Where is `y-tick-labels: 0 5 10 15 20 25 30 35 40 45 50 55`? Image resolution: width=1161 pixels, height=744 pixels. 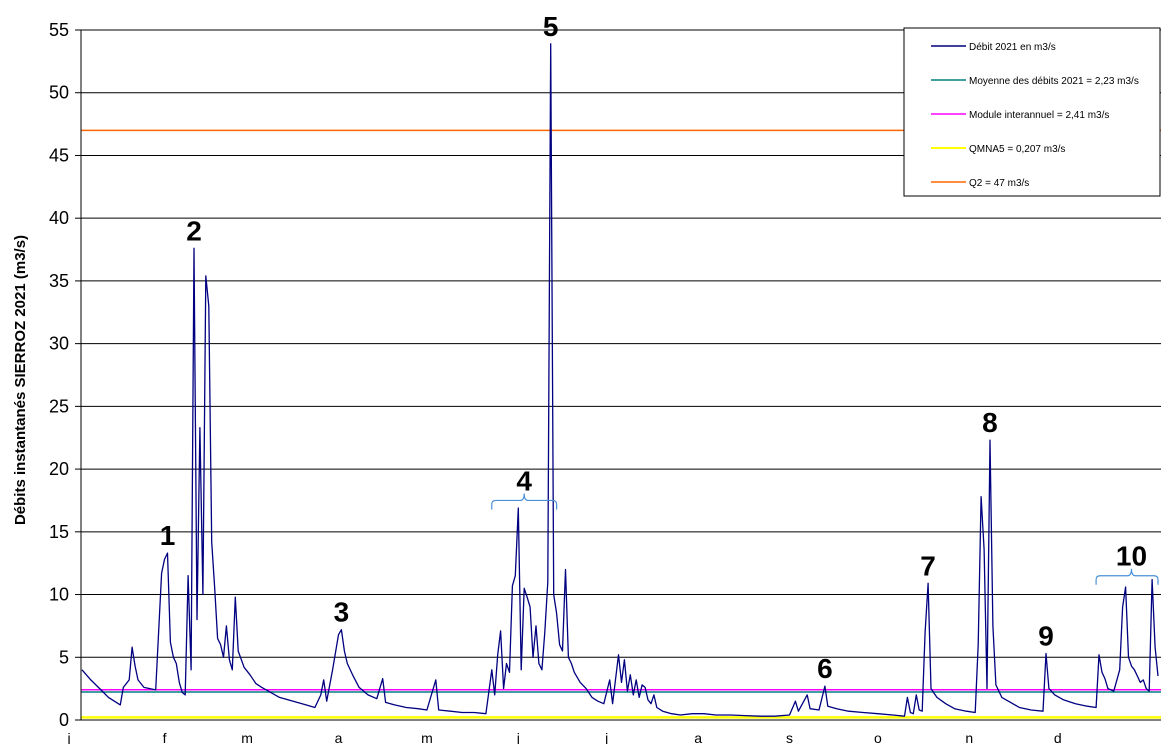
y-tick-labels: 0 5 10 15 20 25 30 35 40 45 50 55 is located at coordinates (59, 375).